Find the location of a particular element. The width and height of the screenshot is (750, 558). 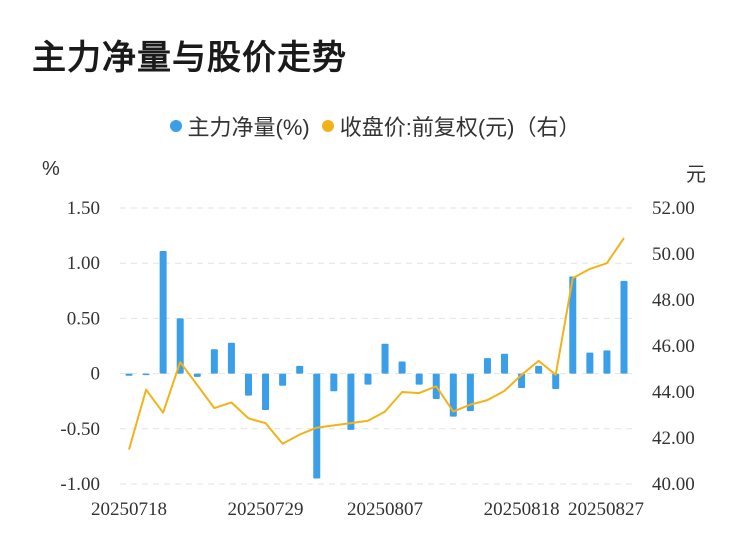

y-right-tick-label: 44.00 is located at coordinates (673, 392).